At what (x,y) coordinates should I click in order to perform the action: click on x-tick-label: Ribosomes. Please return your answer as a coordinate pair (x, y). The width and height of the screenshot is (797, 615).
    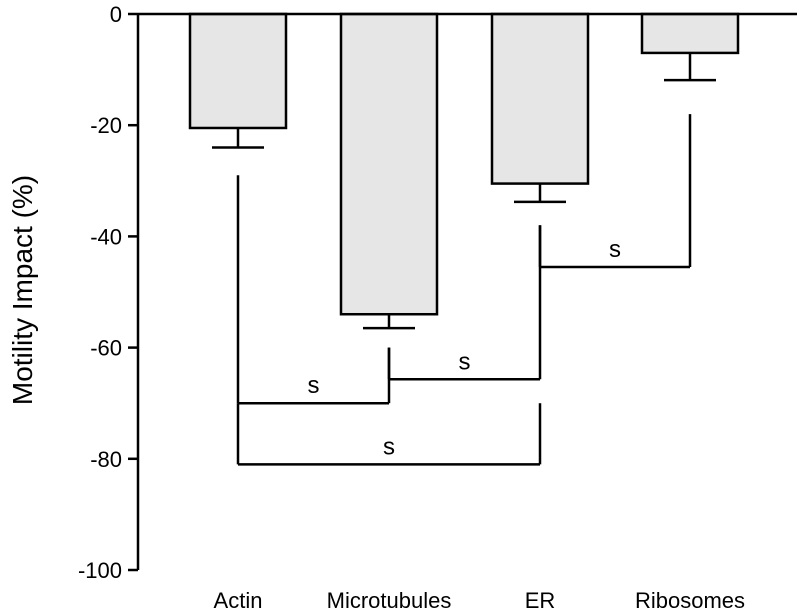
    Looking at the image, I should click on (690, 600).